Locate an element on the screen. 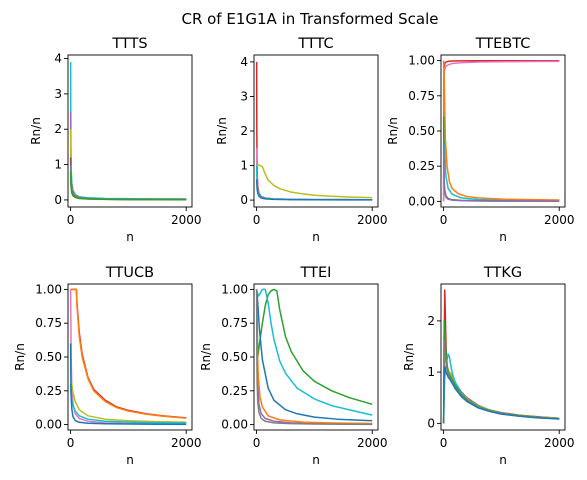 The image size is (587, 480). subplot-ttei: TTEI 0 2000 0.00 0.25 0.50 0.75 1.00 n Rn/n is located at coordinates (293, 366).